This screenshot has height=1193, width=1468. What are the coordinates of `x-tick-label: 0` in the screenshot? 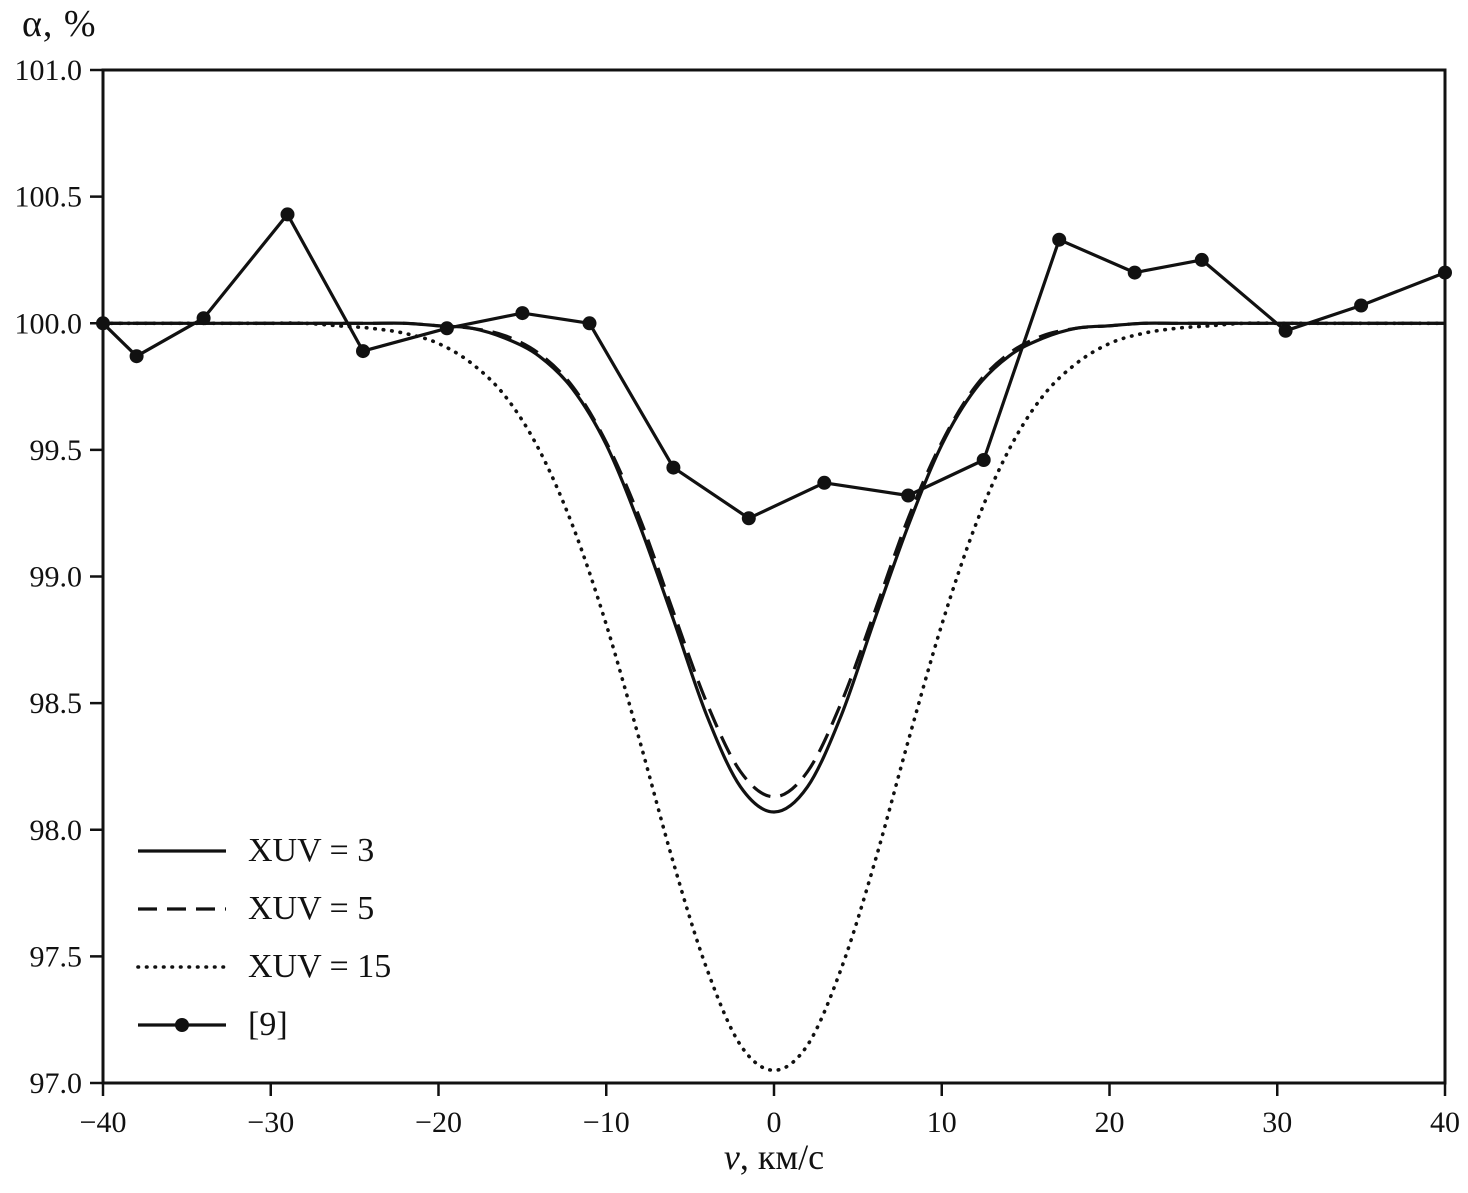 It's located at (774, 1122).